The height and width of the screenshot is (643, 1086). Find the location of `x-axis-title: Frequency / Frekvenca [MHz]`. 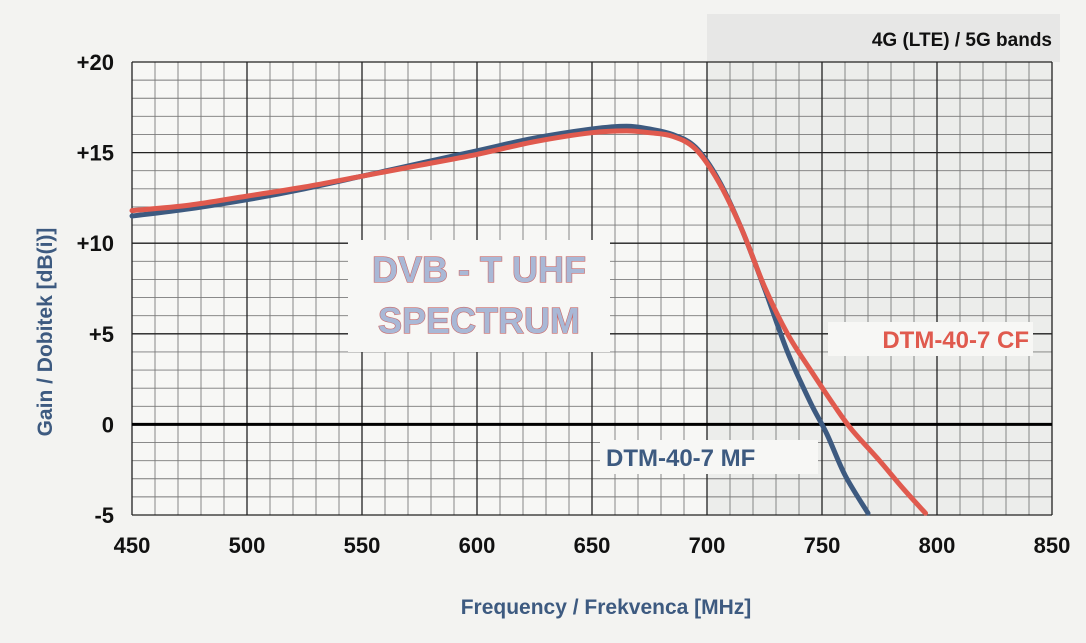

x-axis-title: Frequency / Frekvenca [MHz] is located at coordinates (606, 607).